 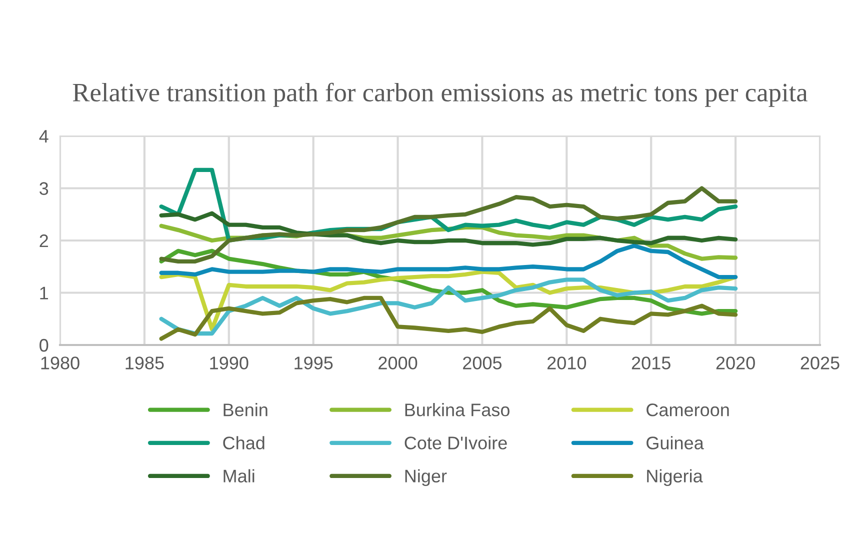 What do you see at coordinates (44, 188) in the screenshot?
I see `y-tick-label: 3` at bounding box center [44, 188].